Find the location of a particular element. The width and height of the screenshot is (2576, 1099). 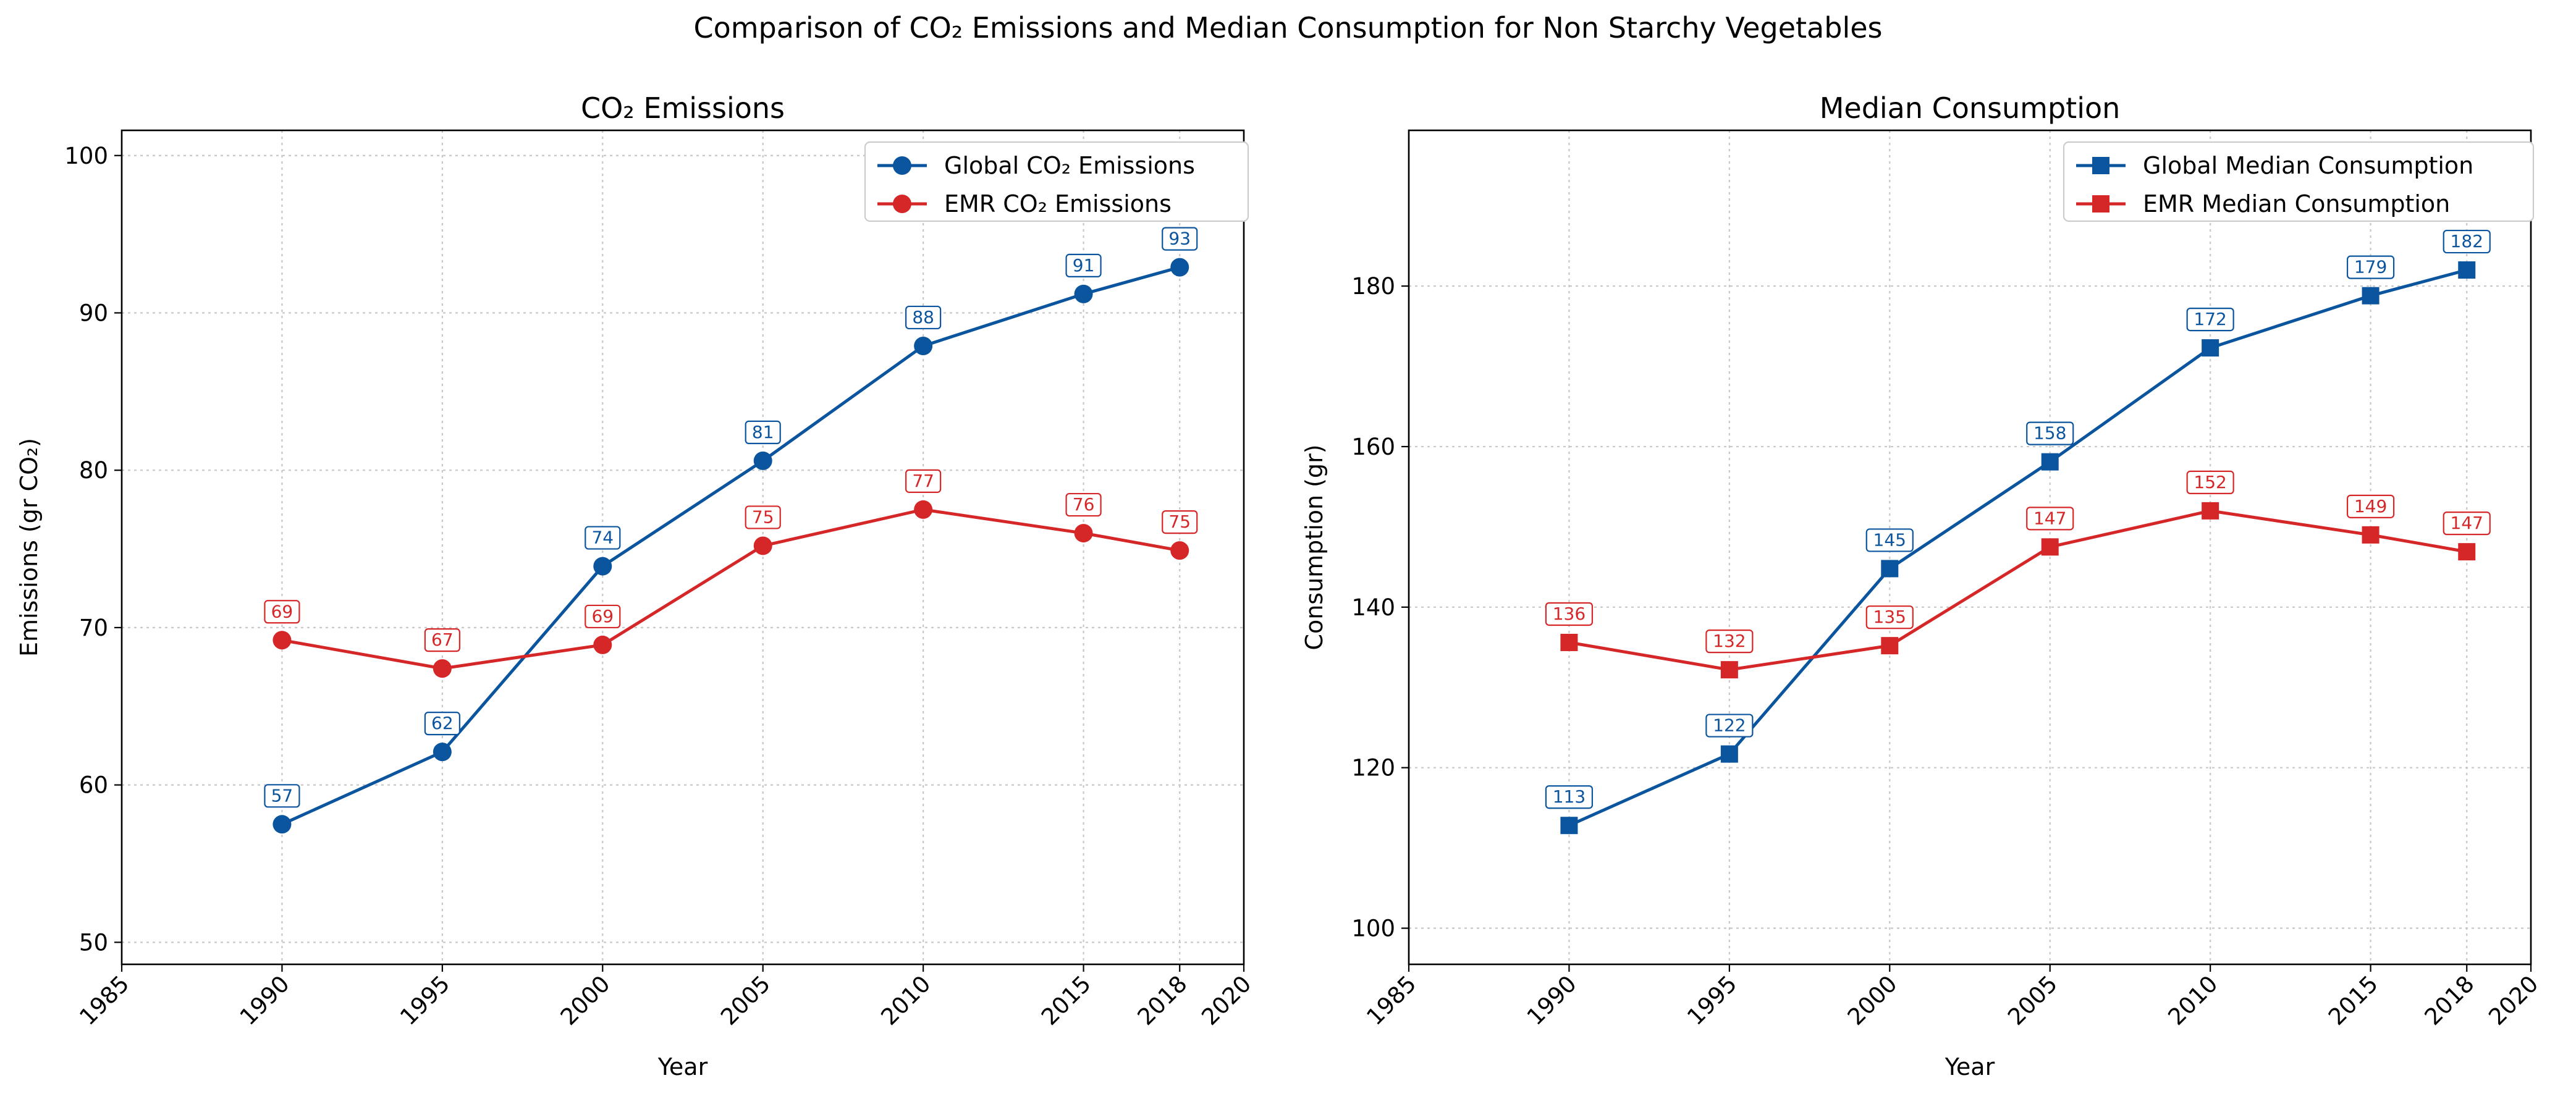

data-label: 149 is located at coordinates (2370, 506).